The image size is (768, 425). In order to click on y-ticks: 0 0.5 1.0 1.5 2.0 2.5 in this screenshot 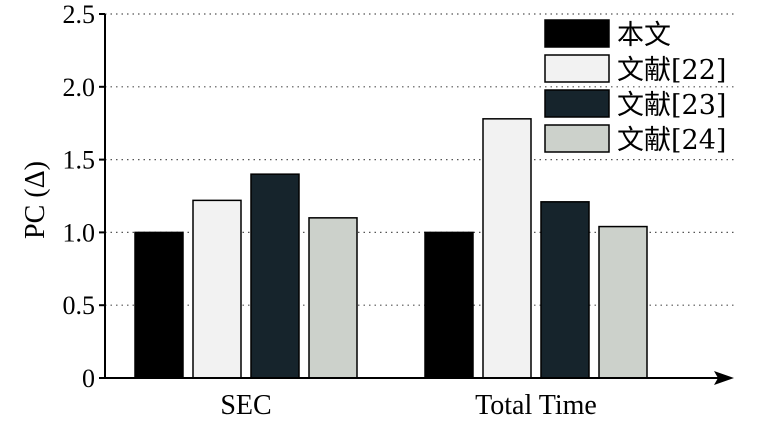, I will do `click(84, 196)`.